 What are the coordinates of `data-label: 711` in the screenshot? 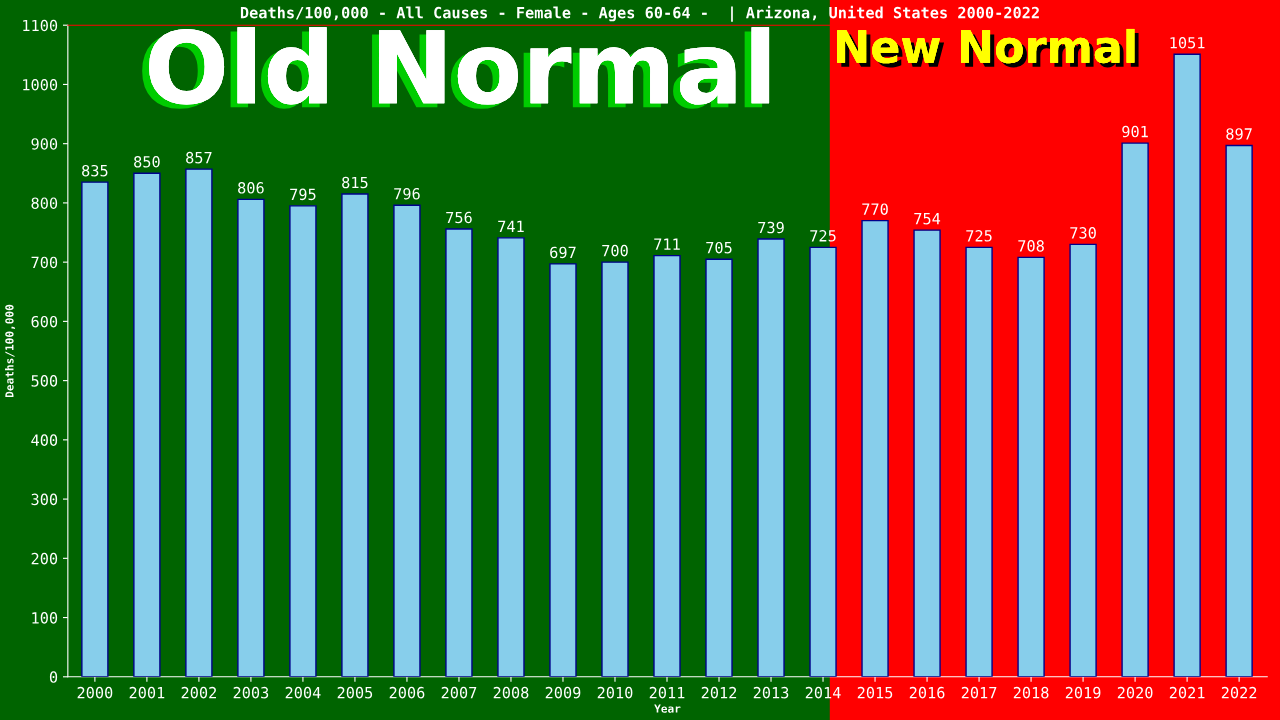 It's located at (667, 244).